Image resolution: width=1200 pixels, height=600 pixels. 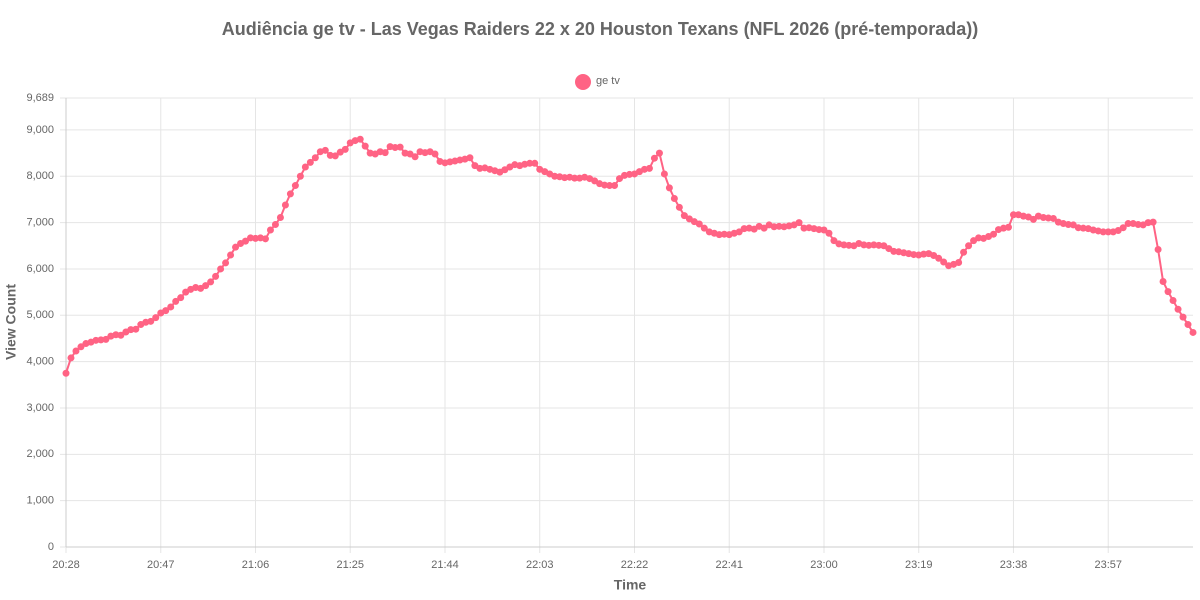 What do you see at coordinates (11, 322) in the screenshot?
I see `y-axis-title: View Count` at bounding box center [11, 322].